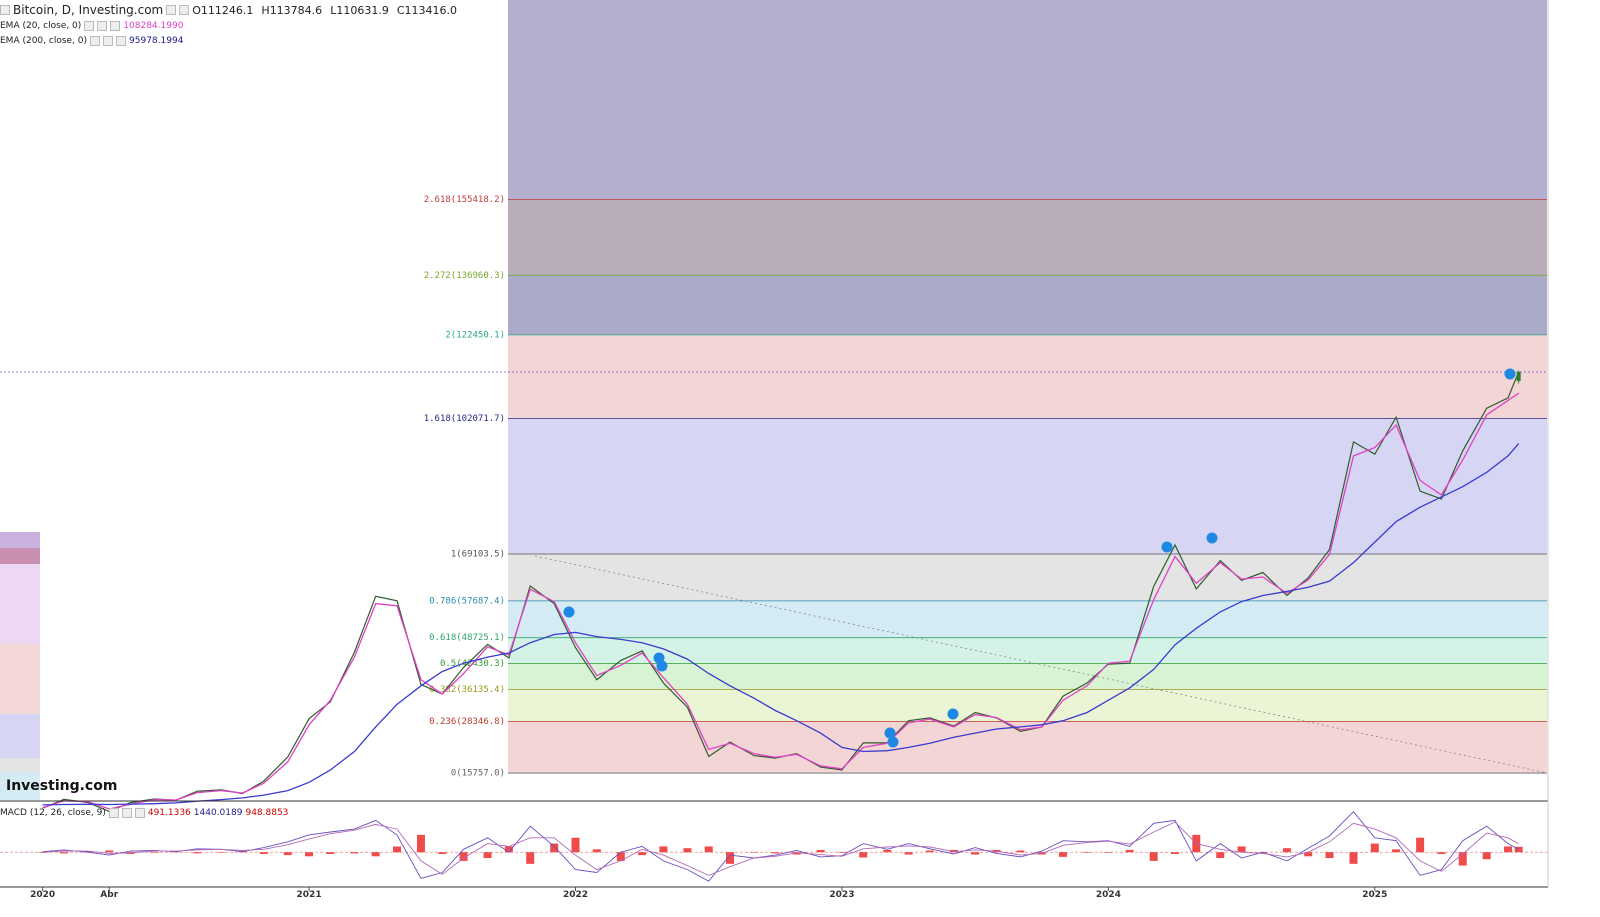 The width and height of the screenshot is (1600, 917). What do you see at coordinates (1108, 895) in the screenshot?
I see `x-tick-label: 2024` at bounding box center [1108, 895].